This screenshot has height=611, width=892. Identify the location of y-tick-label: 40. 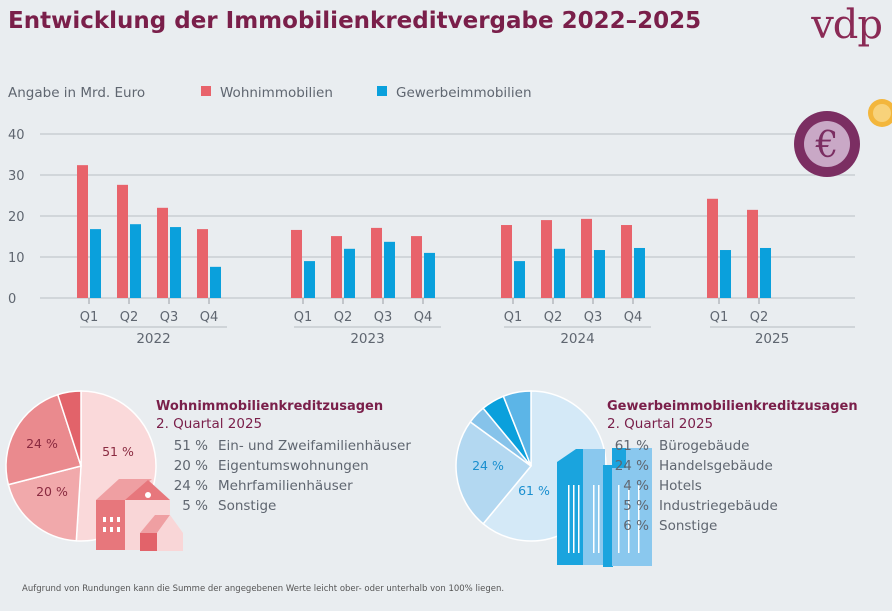
(16, 135).